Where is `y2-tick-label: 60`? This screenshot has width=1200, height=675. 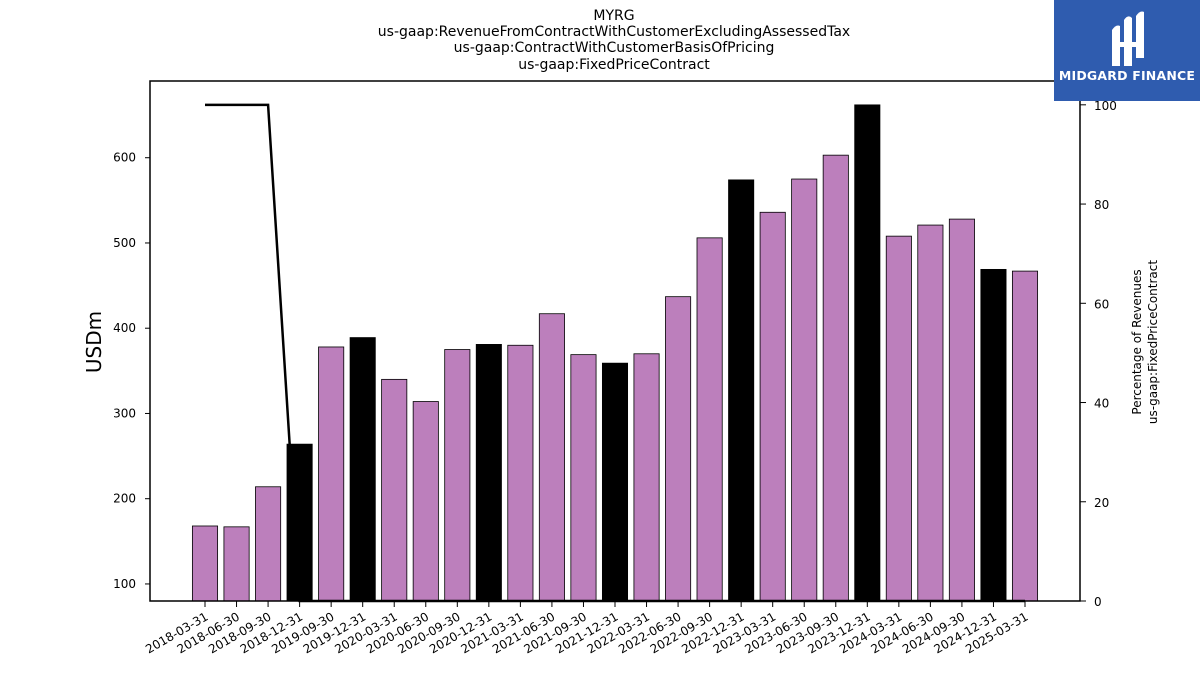
y2-tick-label: 60 is located at coordinates (1101, 304).